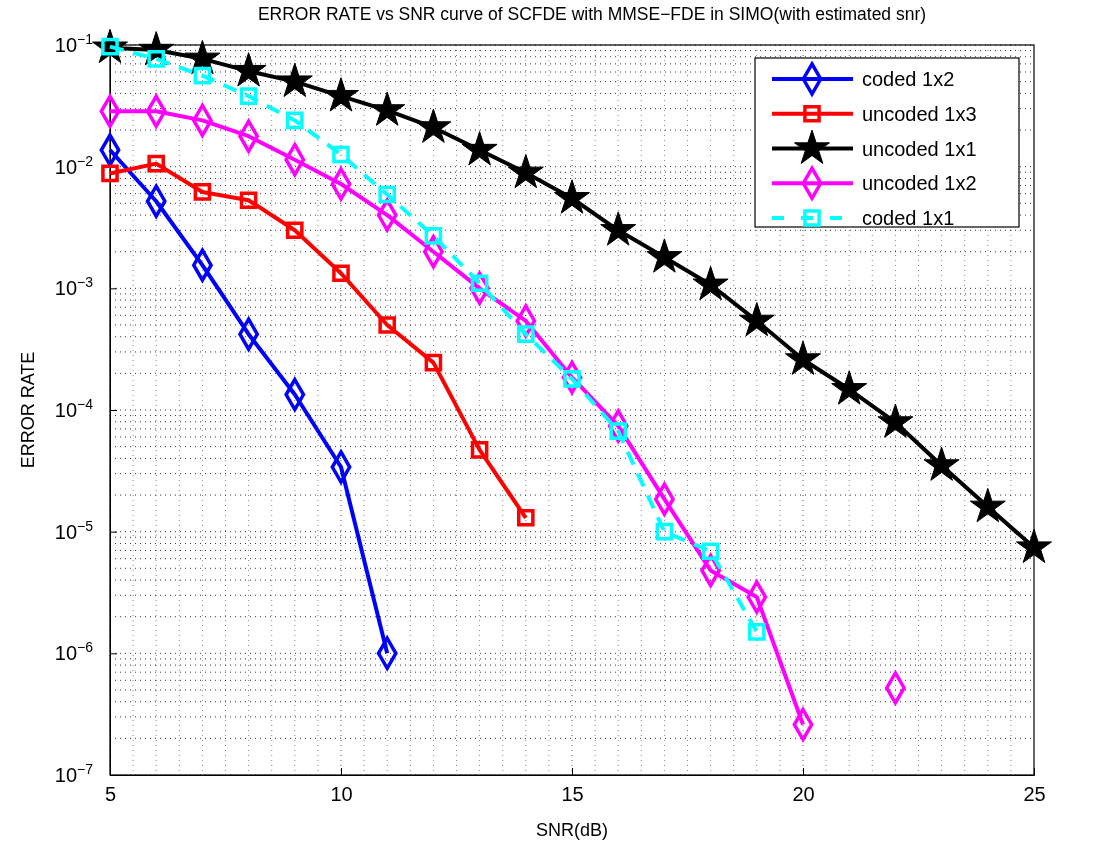 The image size is (1104, 852). Describe the element at coordinates (110, 794) in the screenshot. I see `x-tick-label: 5` at that location.